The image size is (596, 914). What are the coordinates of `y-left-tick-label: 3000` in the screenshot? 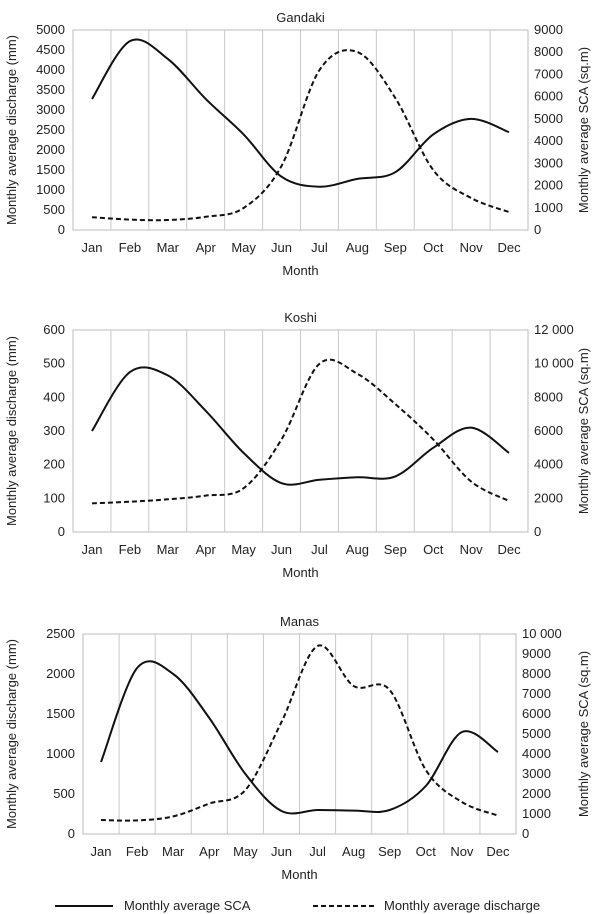 It's located at (50, 109).